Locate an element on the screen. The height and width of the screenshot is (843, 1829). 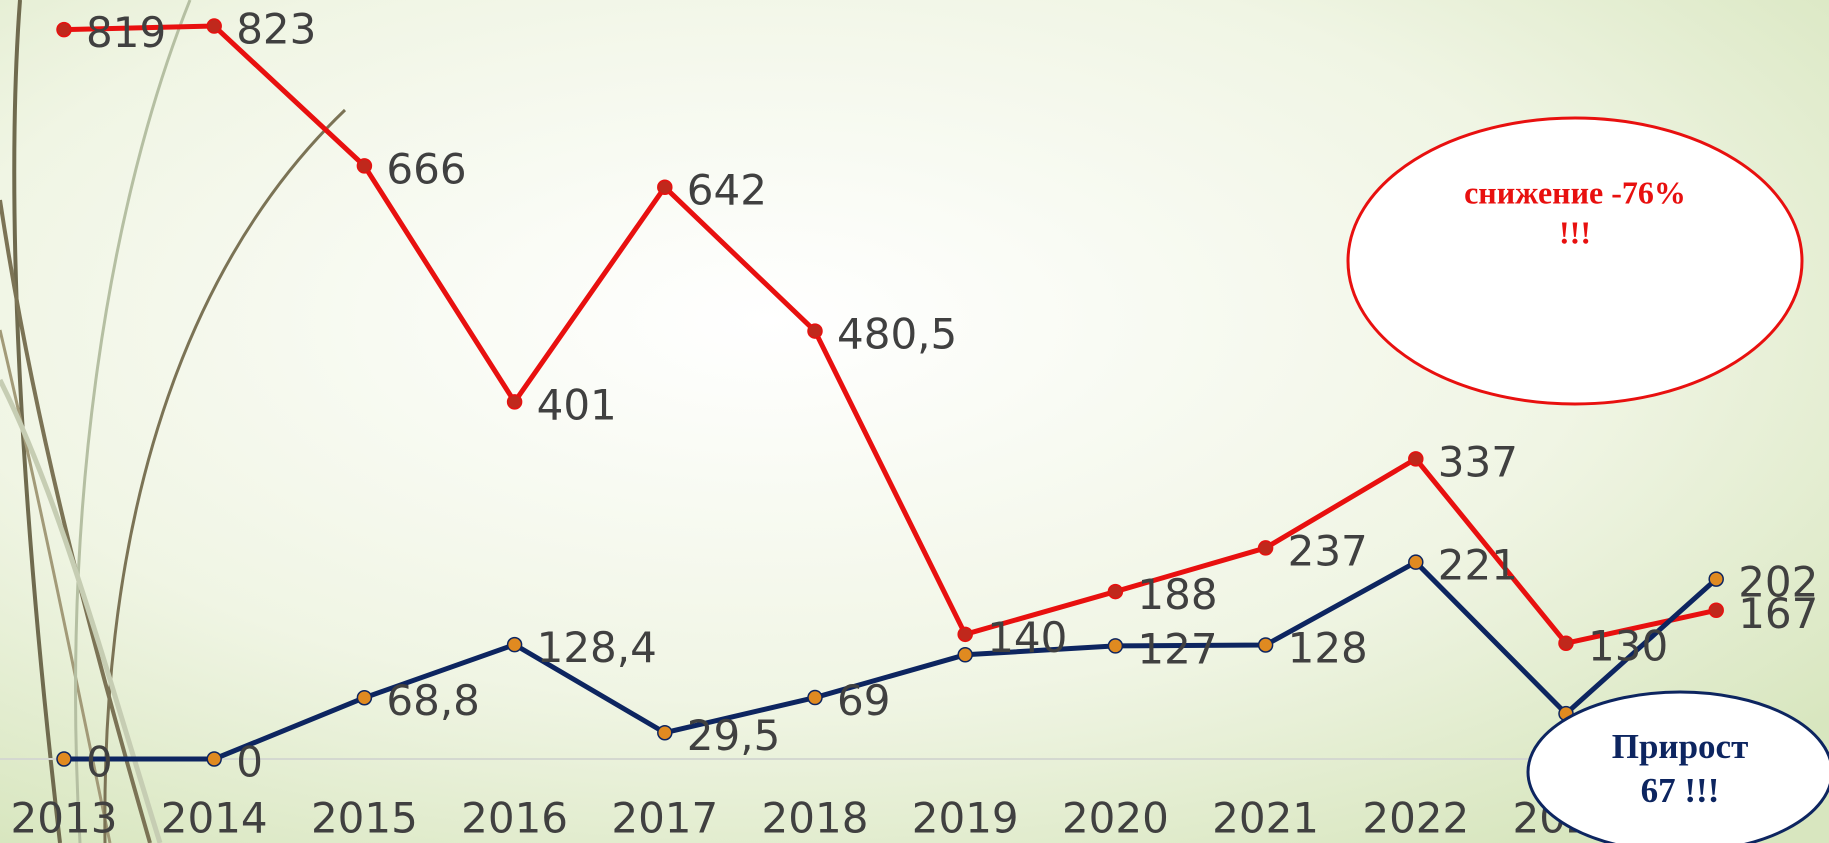
data-label: 127 is located at coordinates (1177, 648).